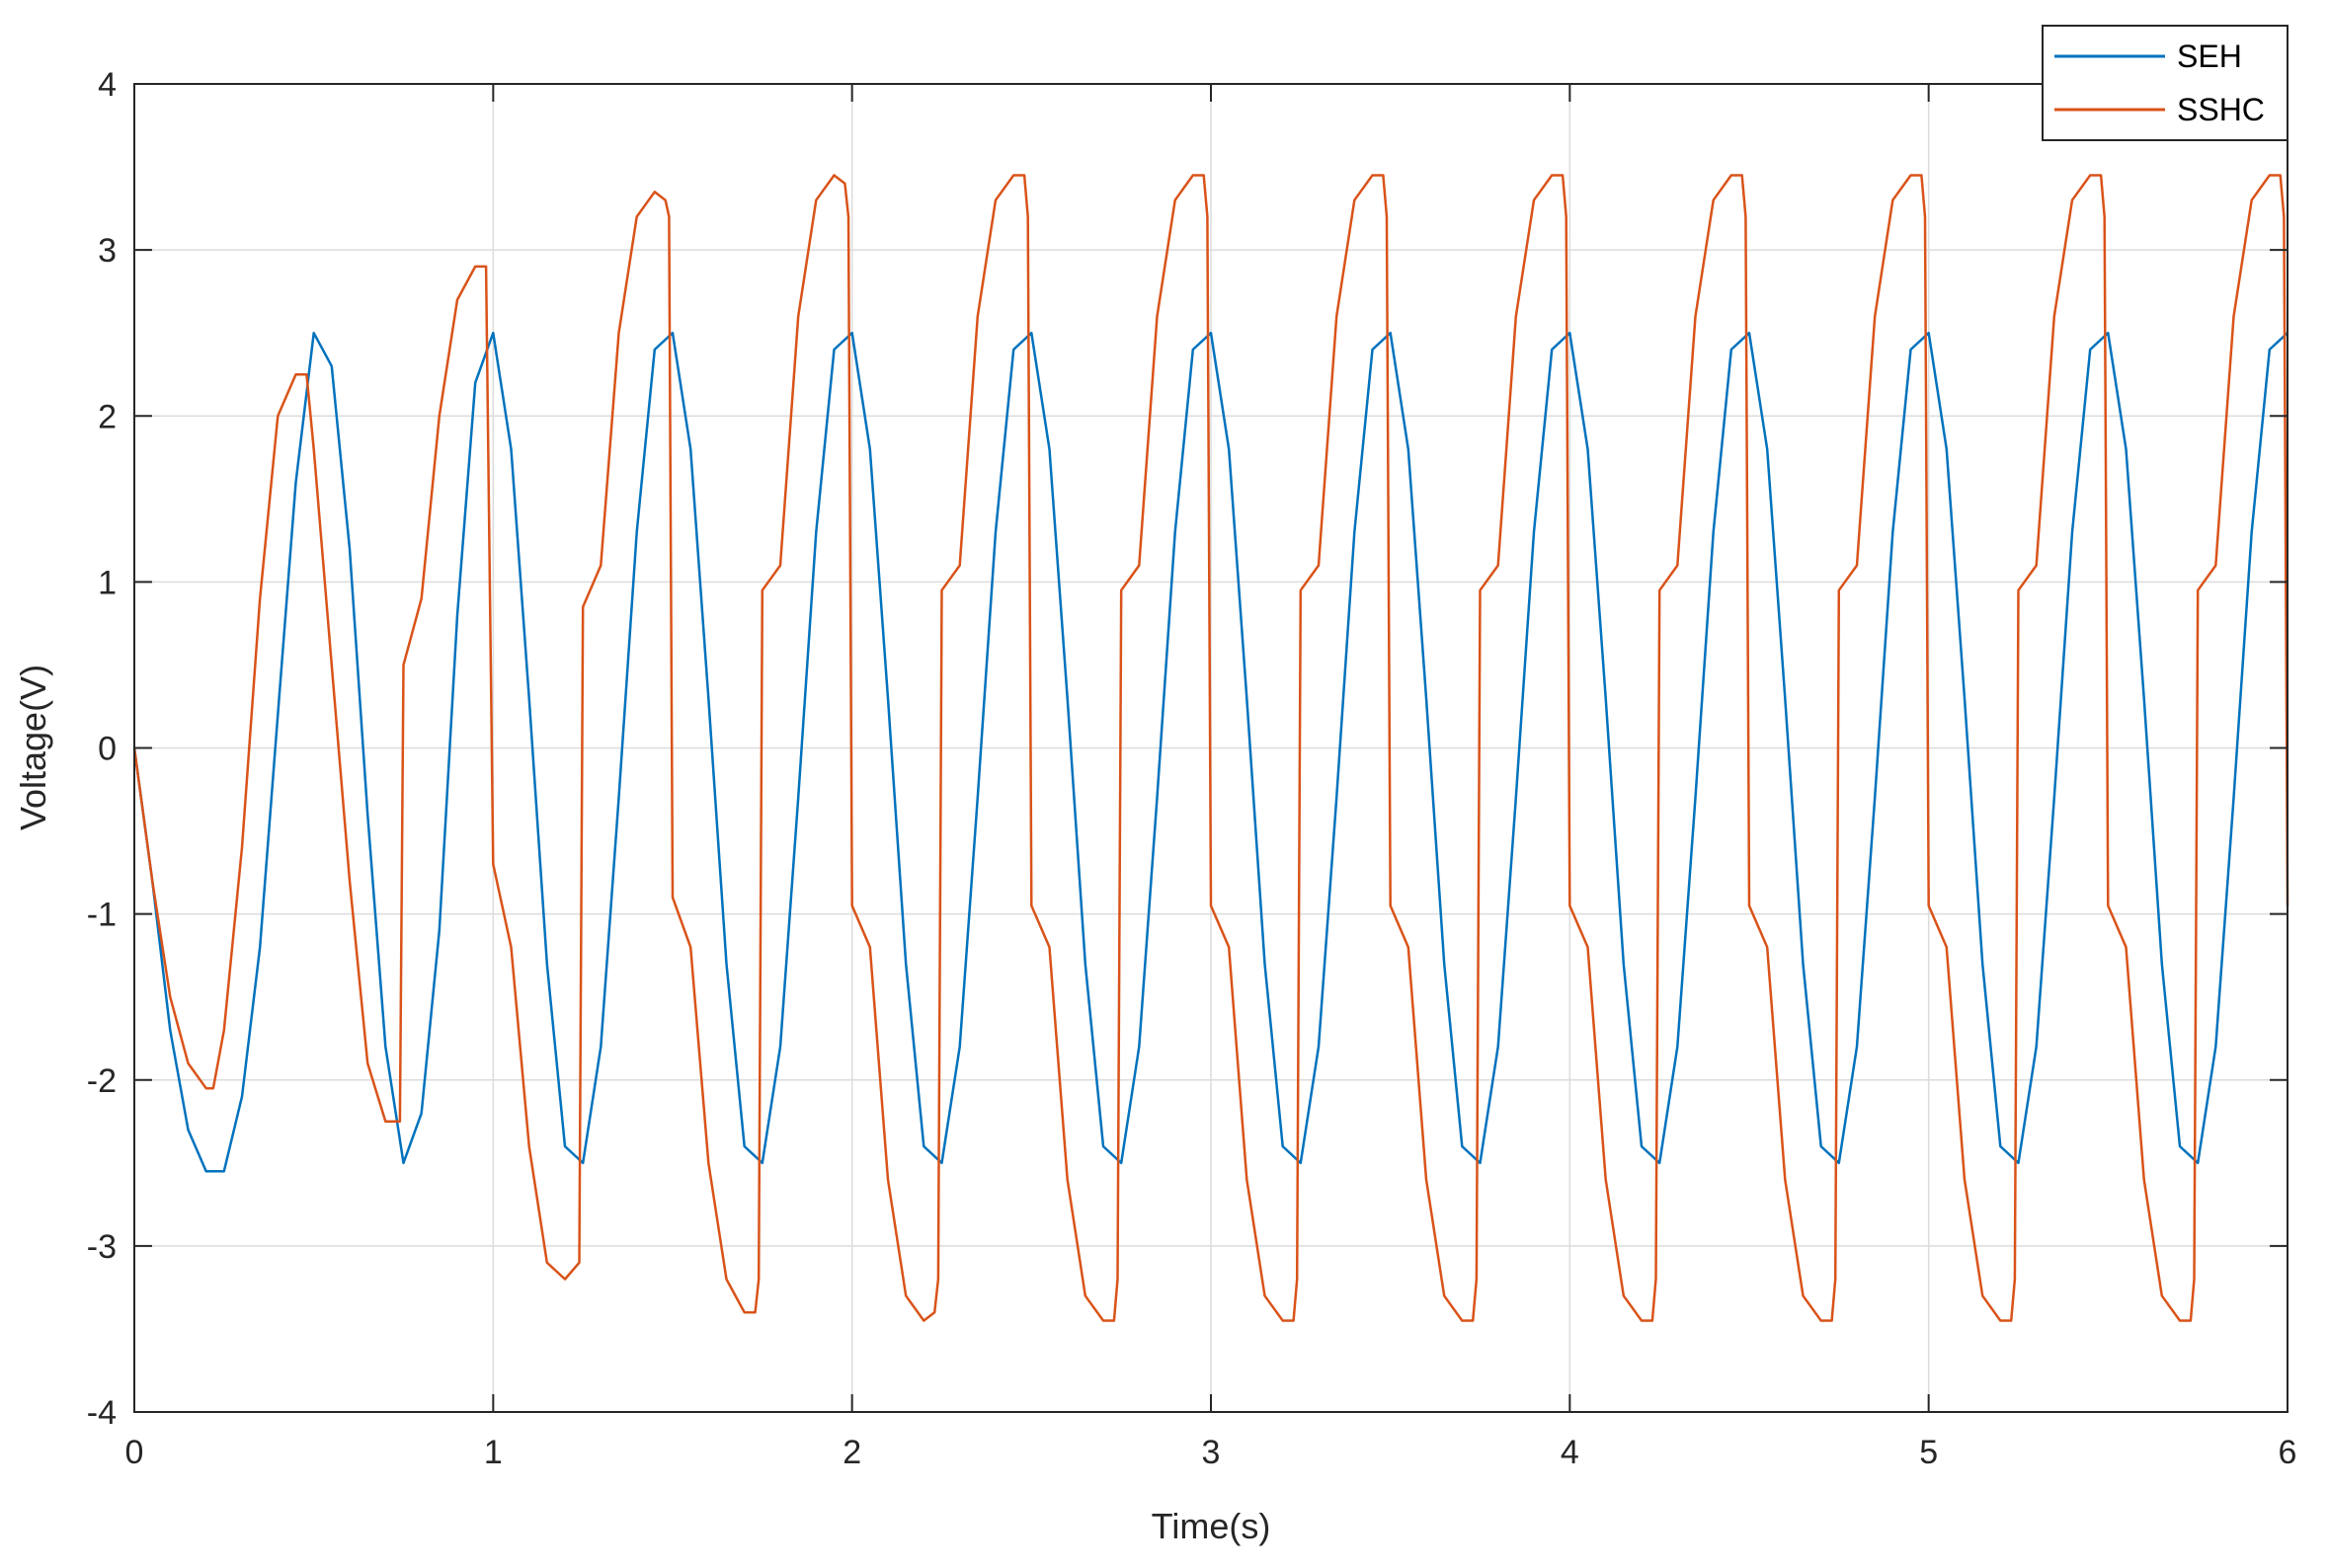 The image size is (2329, 1568). What do you see at coordinates (102, 1247) in the screenshot?
I see `y-tick-label: -3` at bounding box center [102, 1247].